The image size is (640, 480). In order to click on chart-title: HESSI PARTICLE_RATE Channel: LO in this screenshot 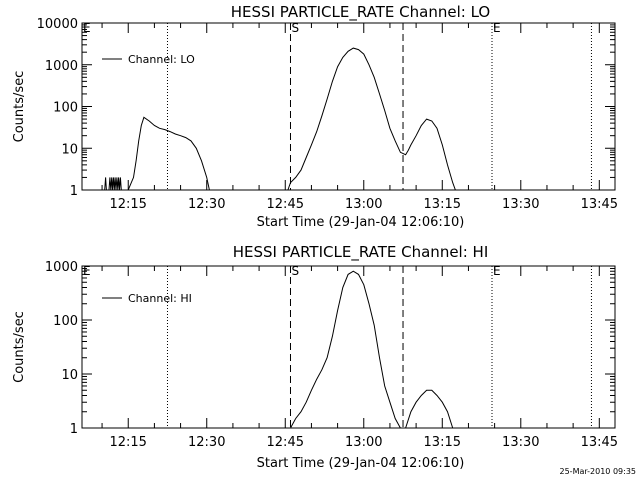, I will do `click(360, 12)`.